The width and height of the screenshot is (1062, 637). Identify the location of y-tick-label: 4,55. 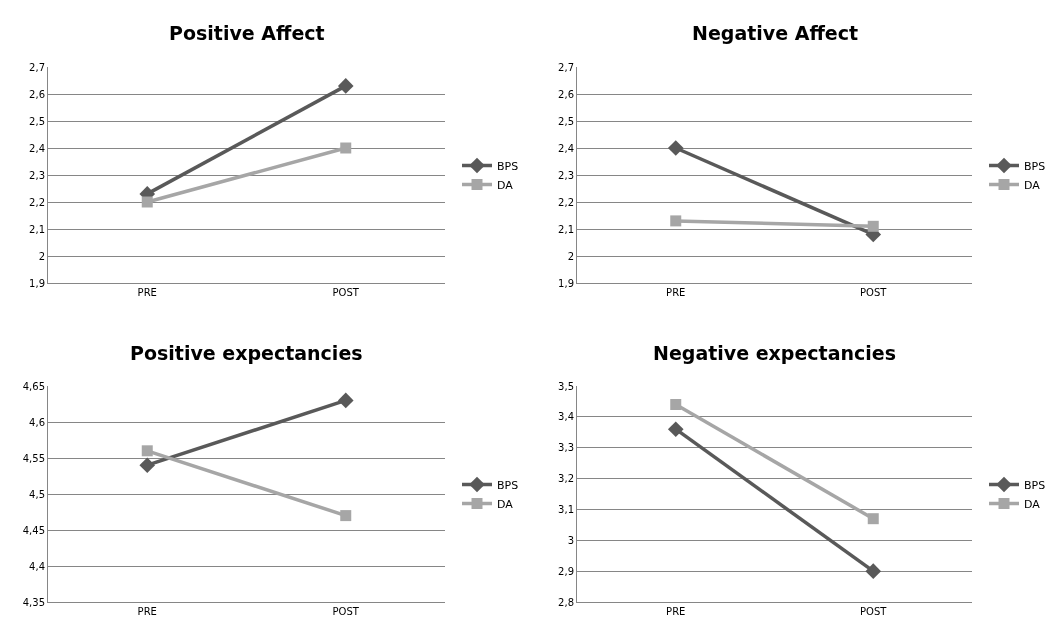
(33, 458).